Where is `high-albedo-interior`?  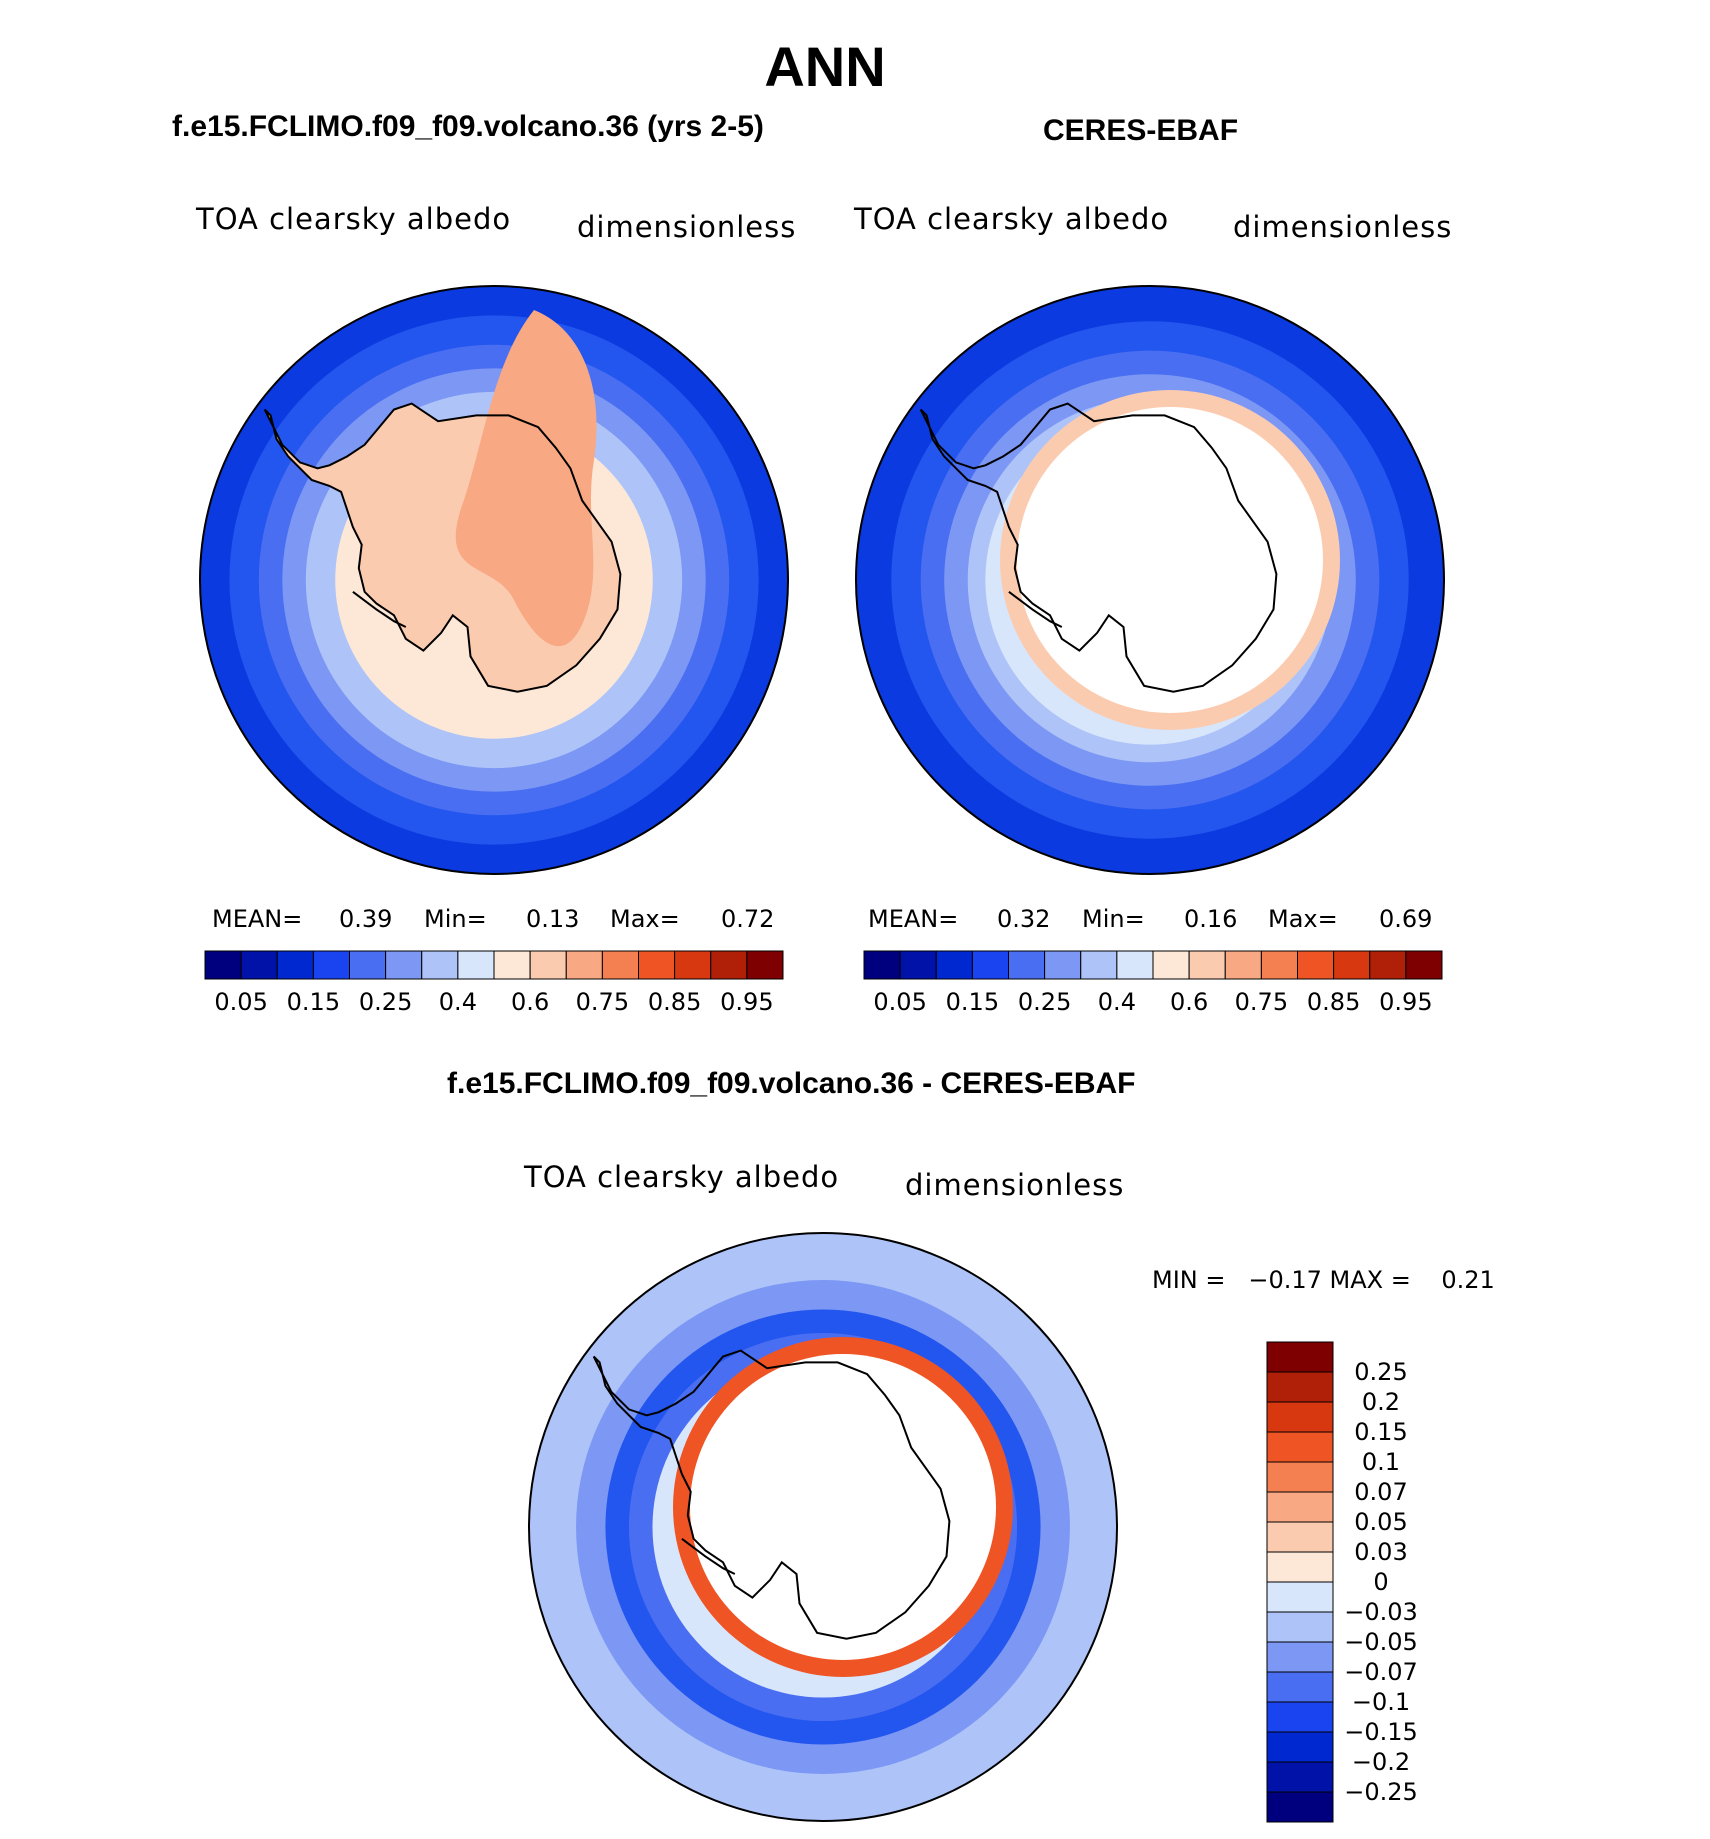
high-albedo-interior is located at coordinates (526, 478).